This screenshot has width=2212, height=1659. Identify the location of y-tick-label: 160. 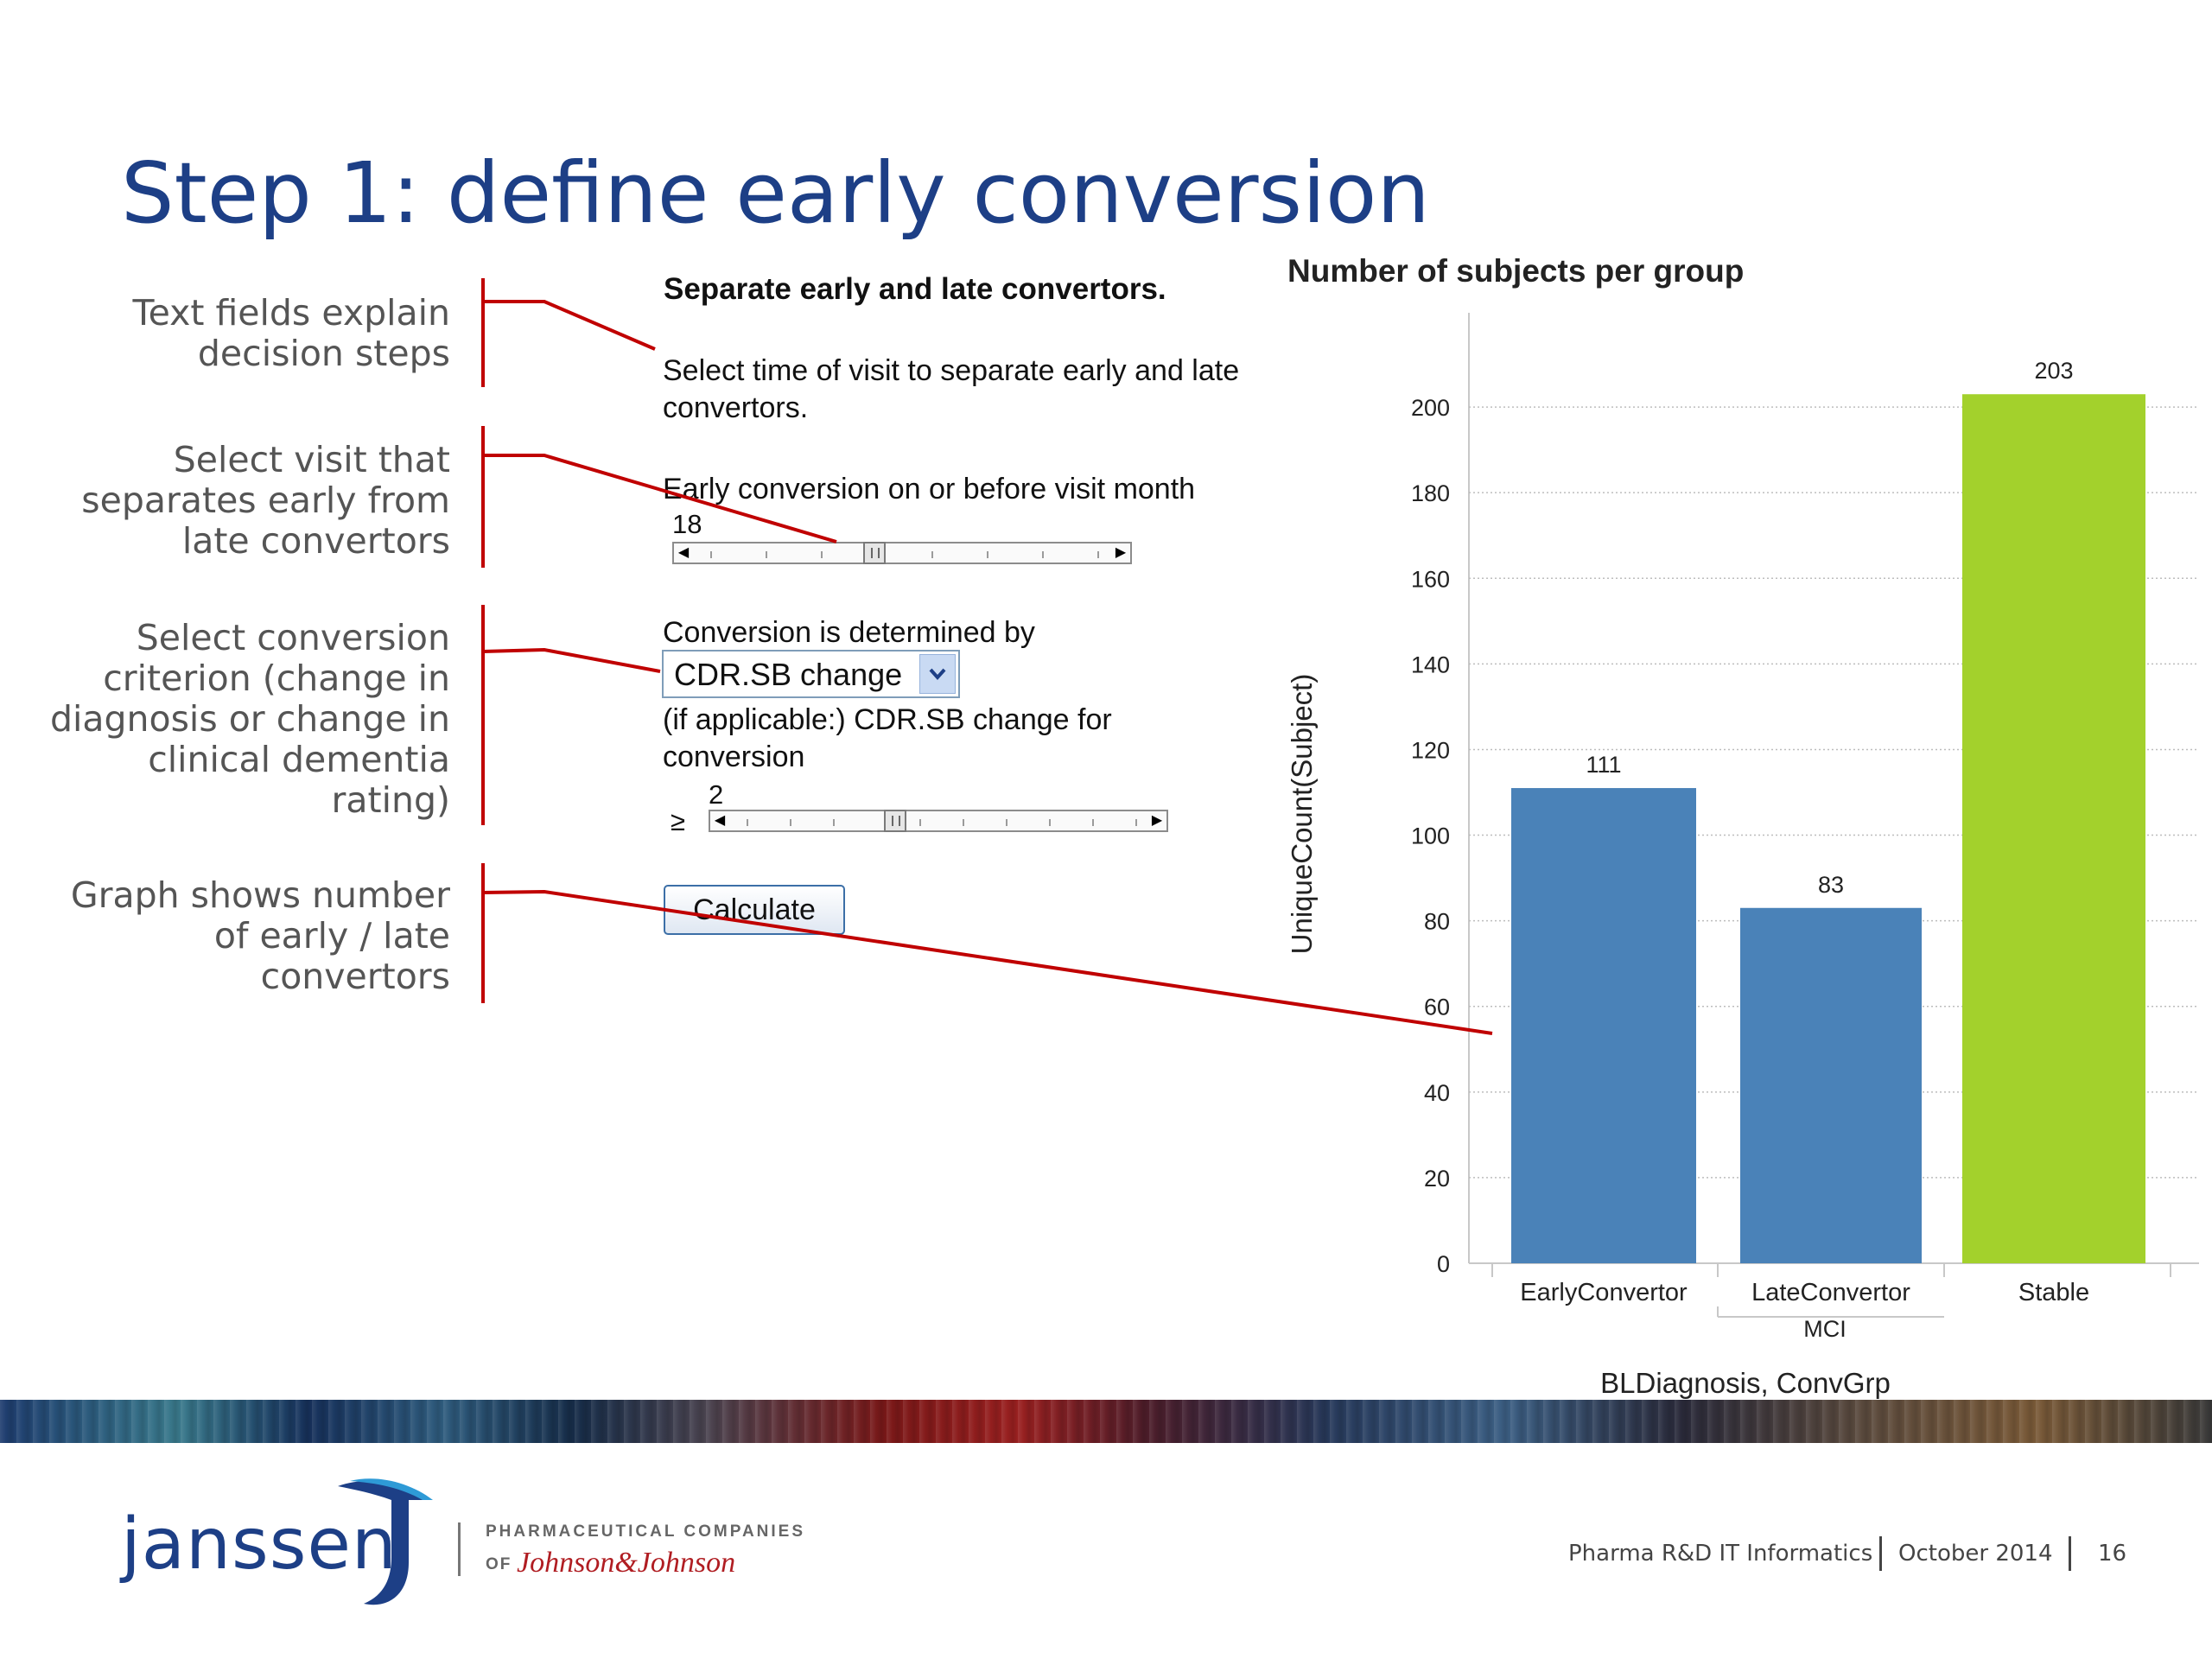
(1430, 579).